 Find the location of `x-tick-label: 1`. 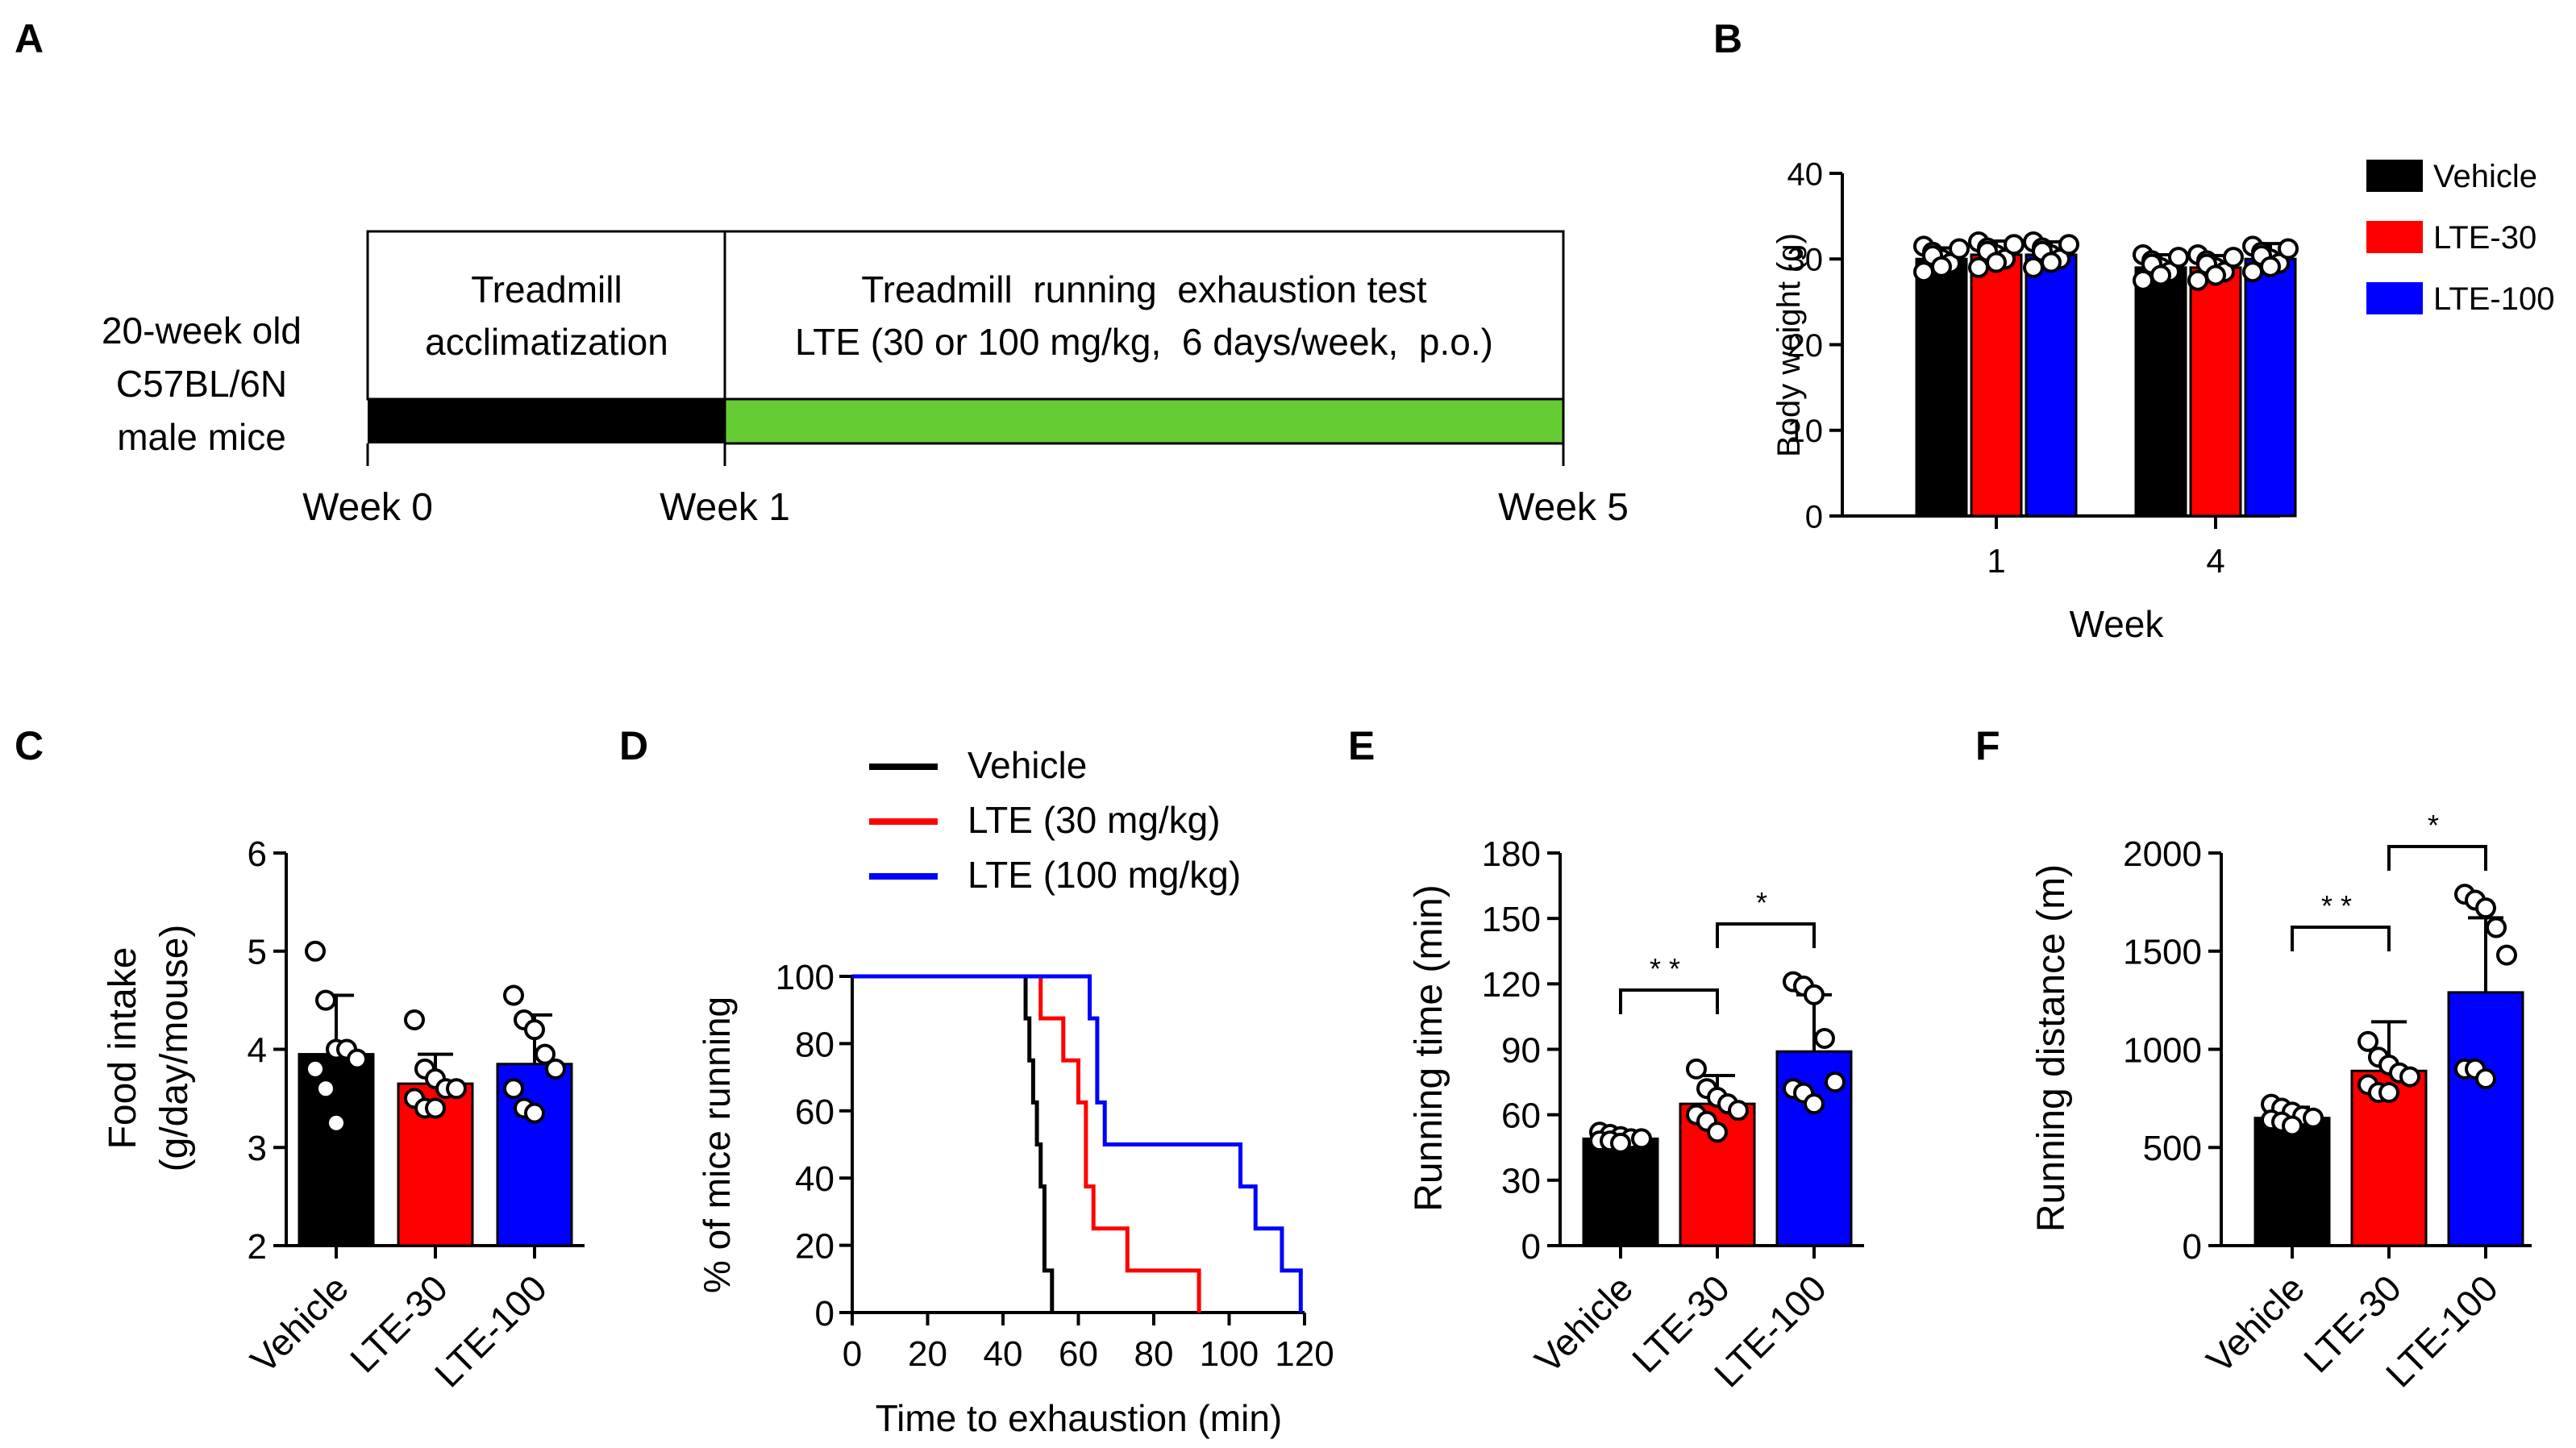

x-tick-label: 1 is located at coordinates (1996, 561).